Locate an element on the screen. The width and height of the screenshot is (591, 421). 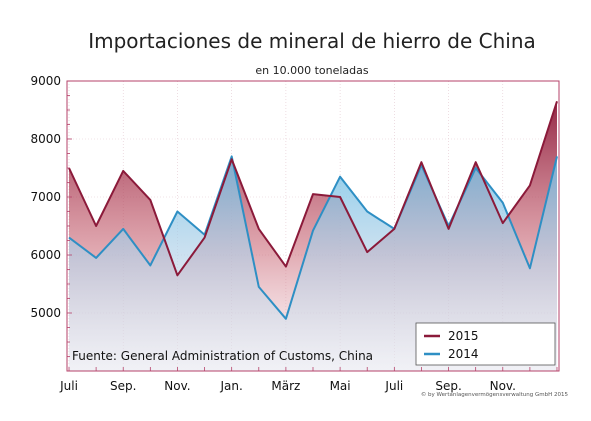
y-tick-label: 7000 is located at coordinates (45, 197).